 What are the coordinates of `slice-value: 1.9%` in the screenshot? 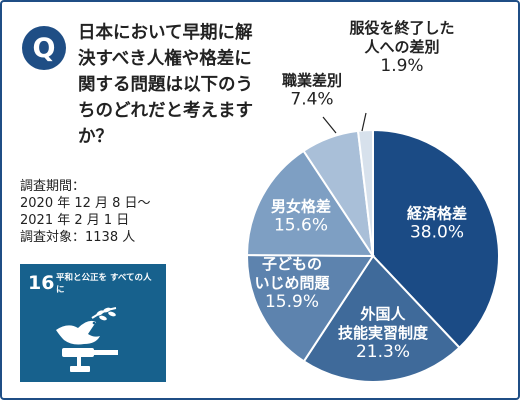 It's located at (401, 66).